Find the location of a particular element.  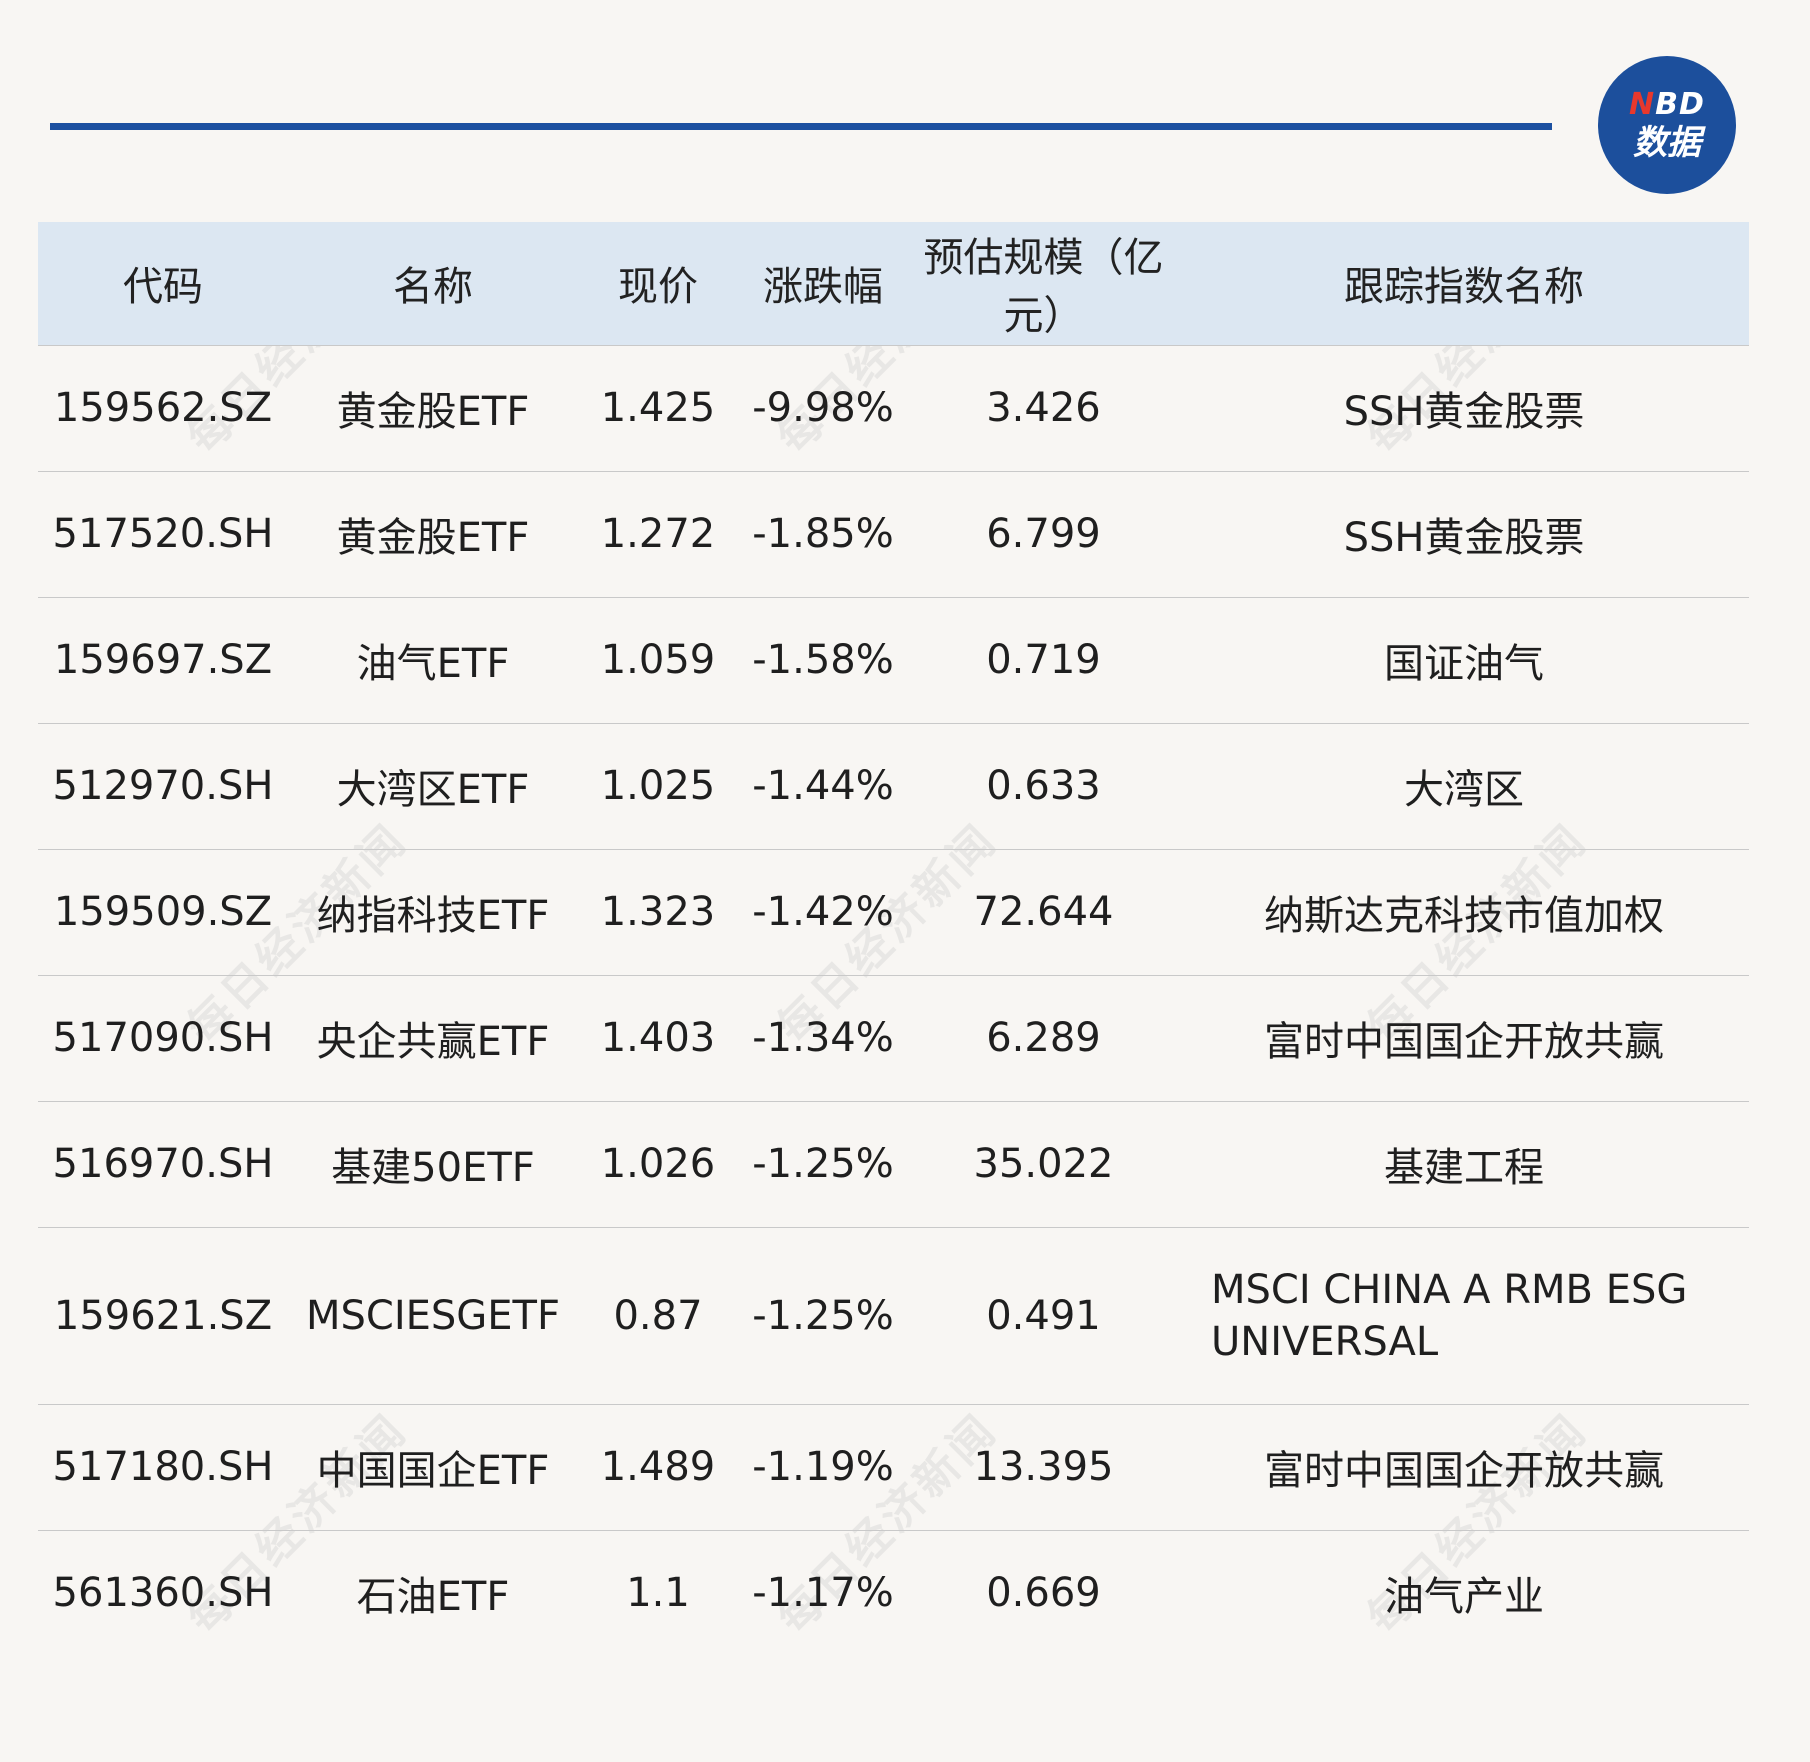

scale-cell: 6.799 is located at coordinates (1043, 534).